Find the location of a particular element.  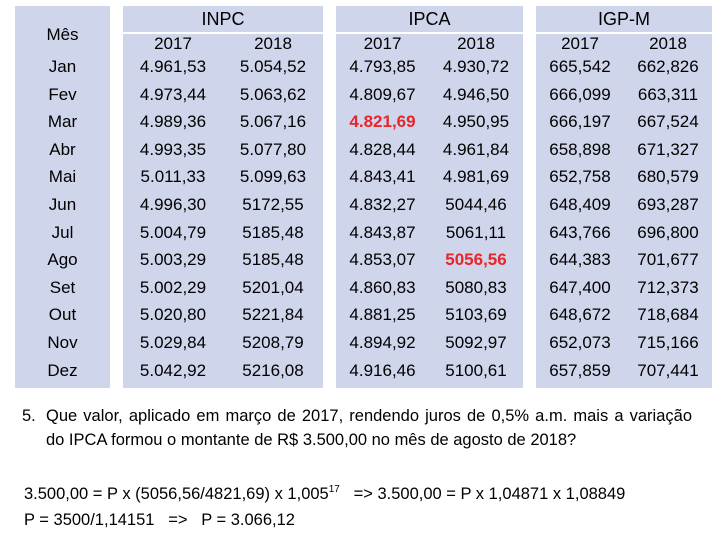

table-cell: 5.067,16 is located at coordinates (273, 122).